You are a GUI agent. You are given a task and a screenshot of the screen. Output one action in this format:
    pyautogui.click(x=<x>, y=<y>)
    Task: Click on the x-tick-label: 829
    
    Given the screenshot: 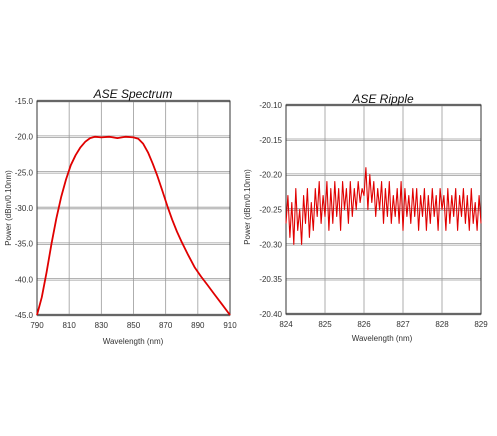 What is the action you would take?
    pyautogui.click(x=481, y=324)
    